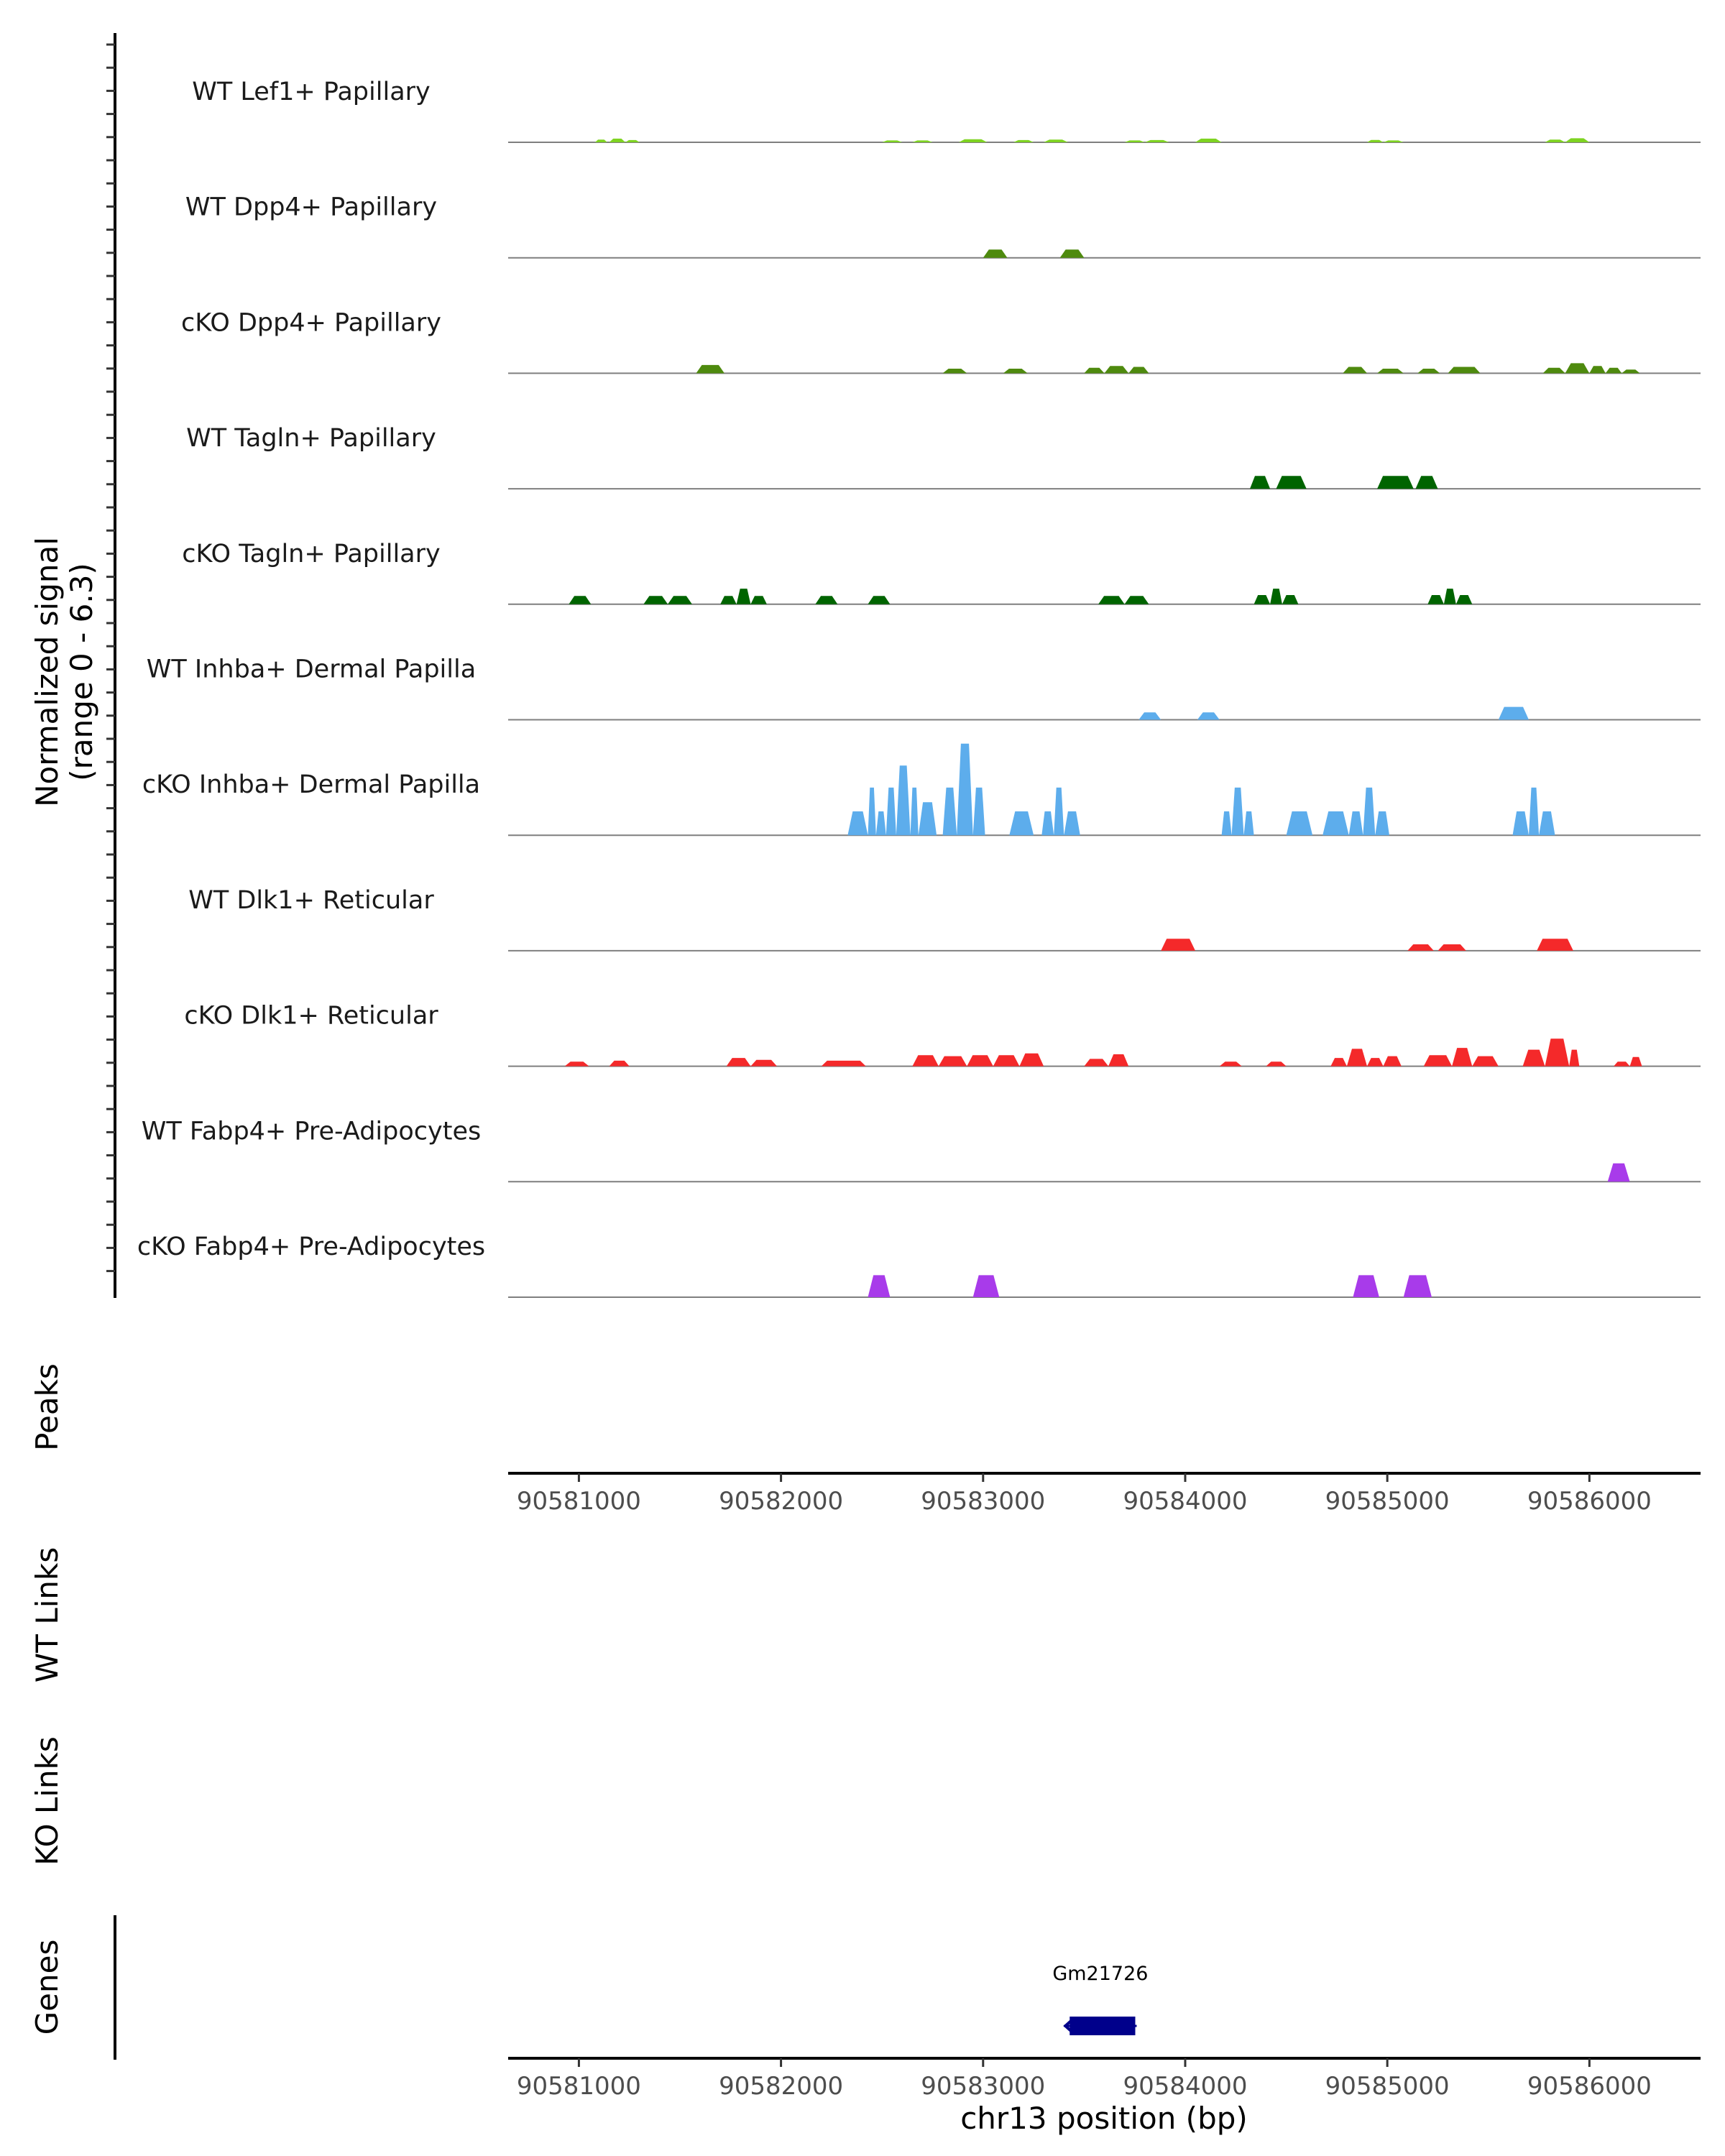 The height and width of the screenshot is (2156, 1725). I want to click on x-tick-label: 90584000, so click(1185, 1501).